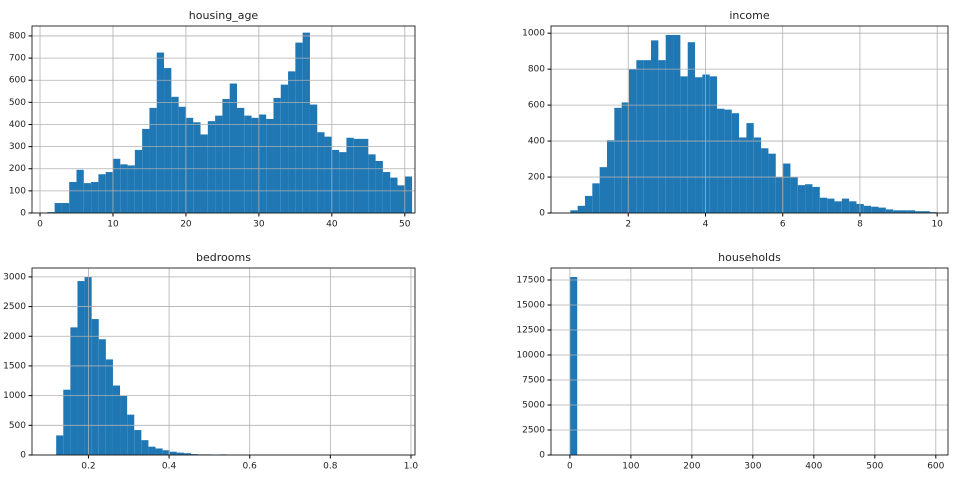 The height and width of the screenshot is (477, 962). Describe the element at coordinates (113, 225) in the screenshot. I see `x-tick-label: 10` at that location.